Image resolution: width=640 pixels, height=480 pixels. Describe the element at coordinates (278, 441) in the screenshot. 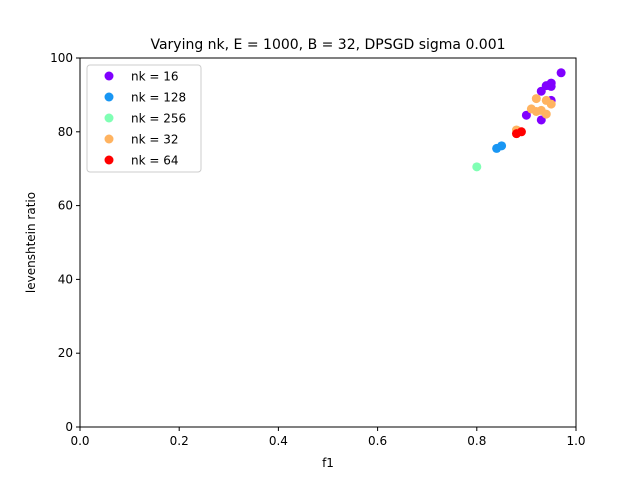

I see `x-tick-label: 0.4` at that location.